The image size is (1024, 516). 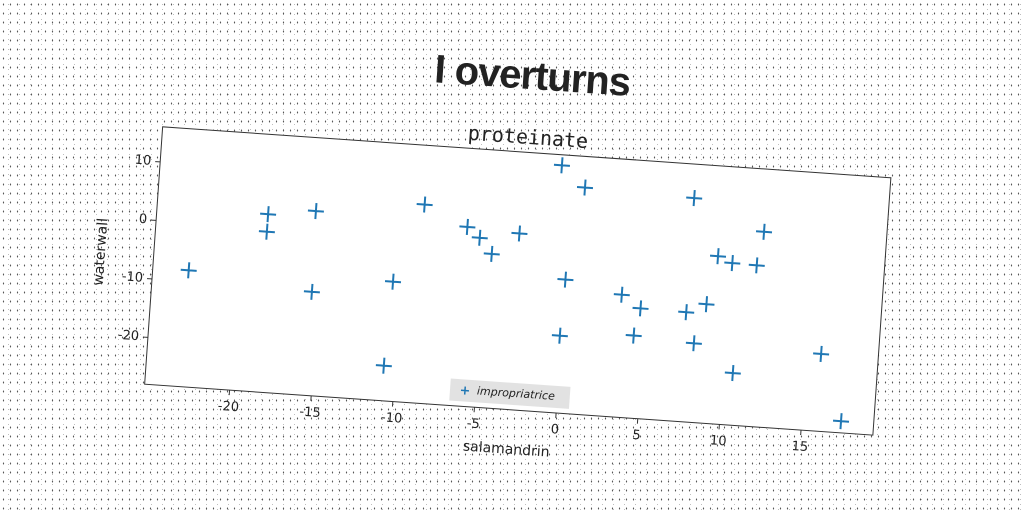 What do you see at coordinates (473, 424) in the screenshot?
I see `x-tick-label: -5` at bounding box center [473, 424].